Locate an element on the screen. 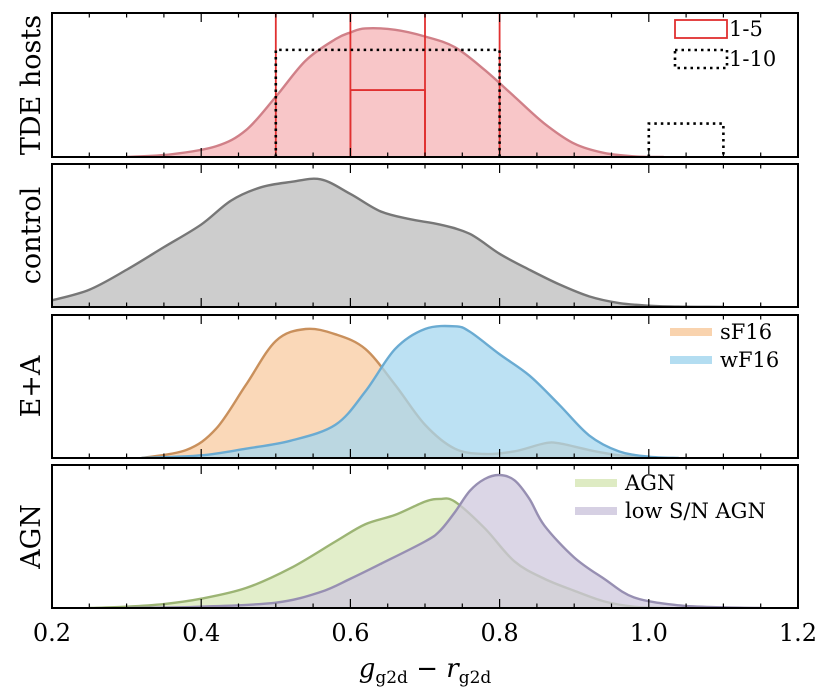  area-low-s-n-agn is located at coordinates (443, 541).